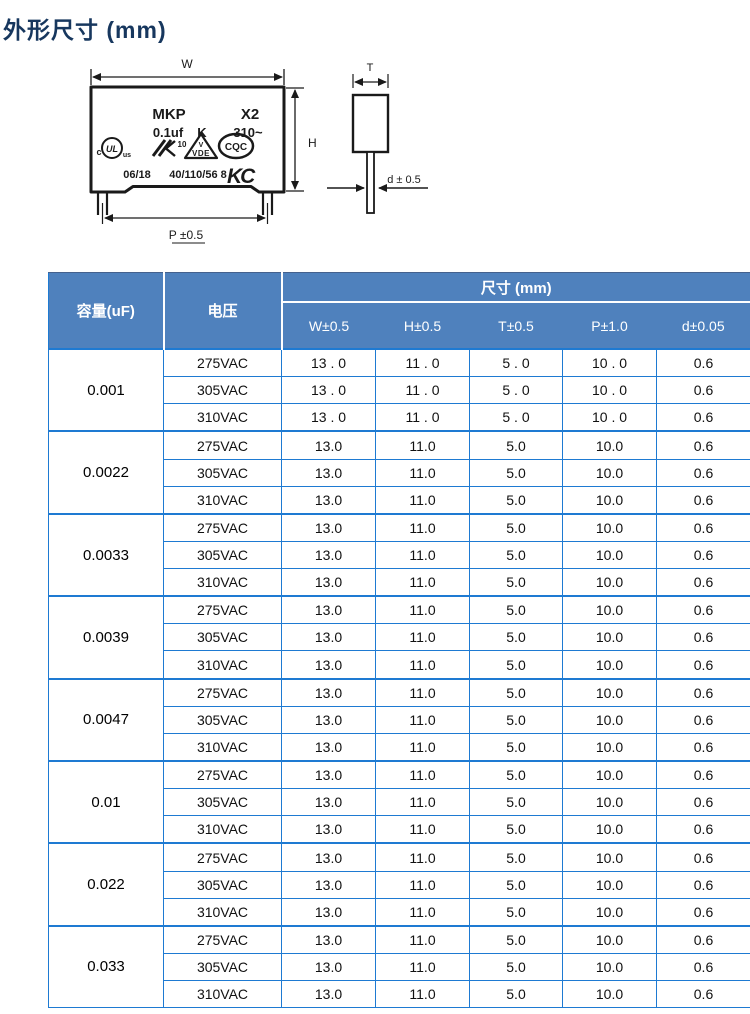  What do you see at coordinates (106, 310) in the screenshot?
I see `header-capacity: 容量(uF)` at bounding box center [106, 310].